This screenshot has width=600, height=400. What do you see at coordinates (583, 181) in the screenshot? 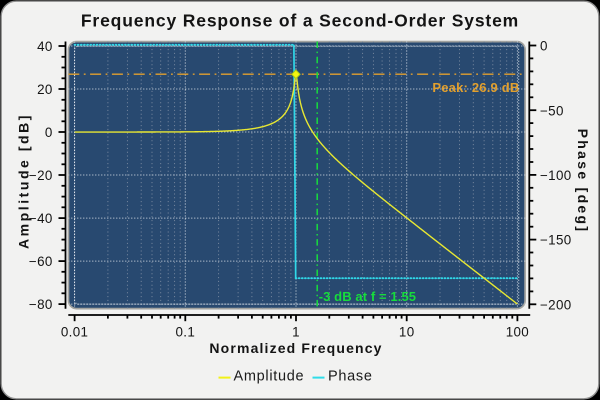
I see `svg-text: Phase [deg]` at bounding box center [583, 181].